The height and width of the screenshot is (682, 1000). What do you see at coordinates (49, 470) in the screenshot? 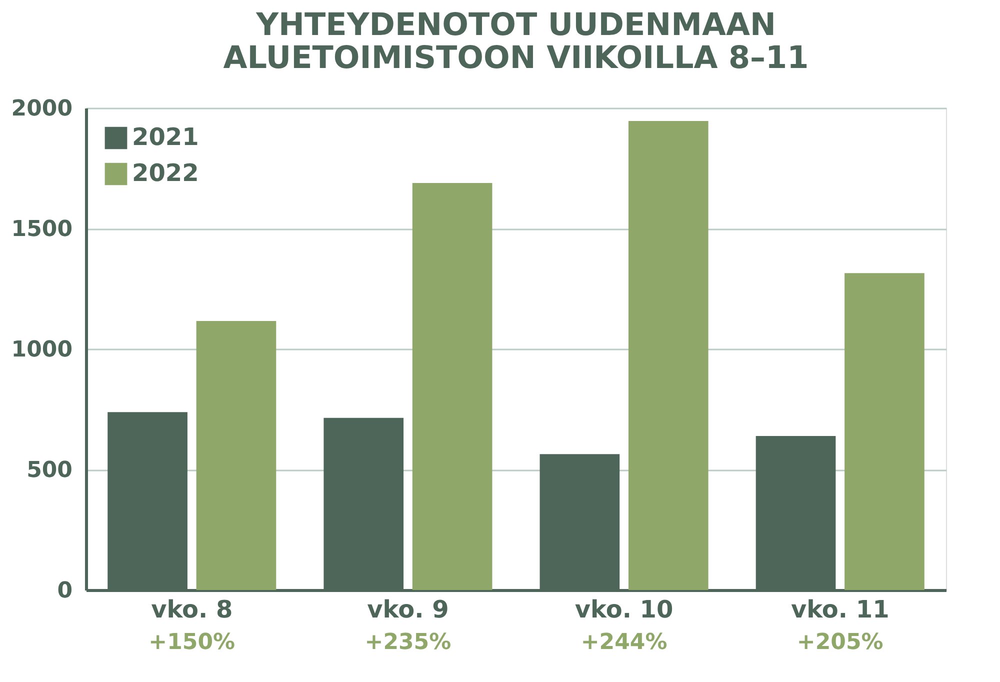
I see `y-tick-label: 500` at bounding box center [49, 470].